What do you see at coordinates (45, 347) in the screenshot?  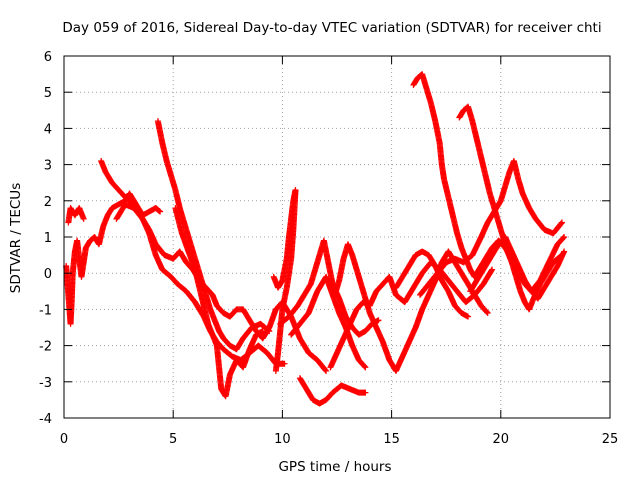 I see `y-tick-label: -2` at bounding box center [45, 347].